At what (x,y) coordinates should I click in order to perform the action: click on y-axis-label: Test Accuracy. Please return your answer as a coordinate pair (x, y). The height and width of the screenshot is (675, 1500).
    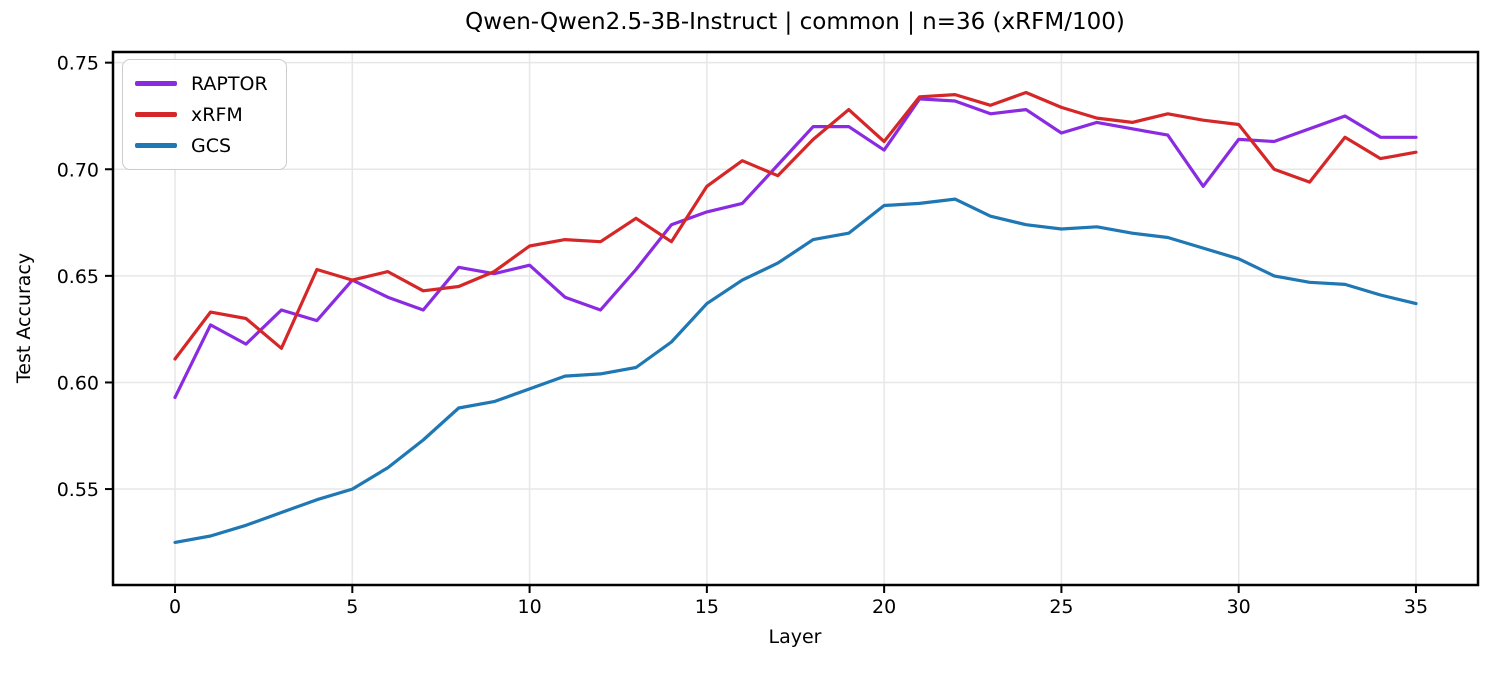
    Looking at the image, I should click on (24, 318).